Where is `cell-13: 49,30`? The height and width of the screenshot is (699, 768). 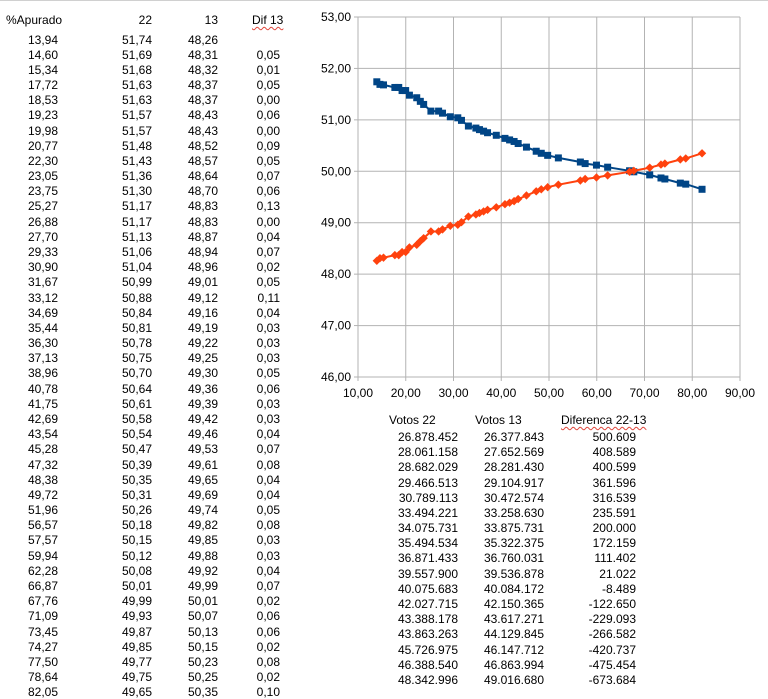
cell-13: 49,30 is located at coordinates (202, 373).